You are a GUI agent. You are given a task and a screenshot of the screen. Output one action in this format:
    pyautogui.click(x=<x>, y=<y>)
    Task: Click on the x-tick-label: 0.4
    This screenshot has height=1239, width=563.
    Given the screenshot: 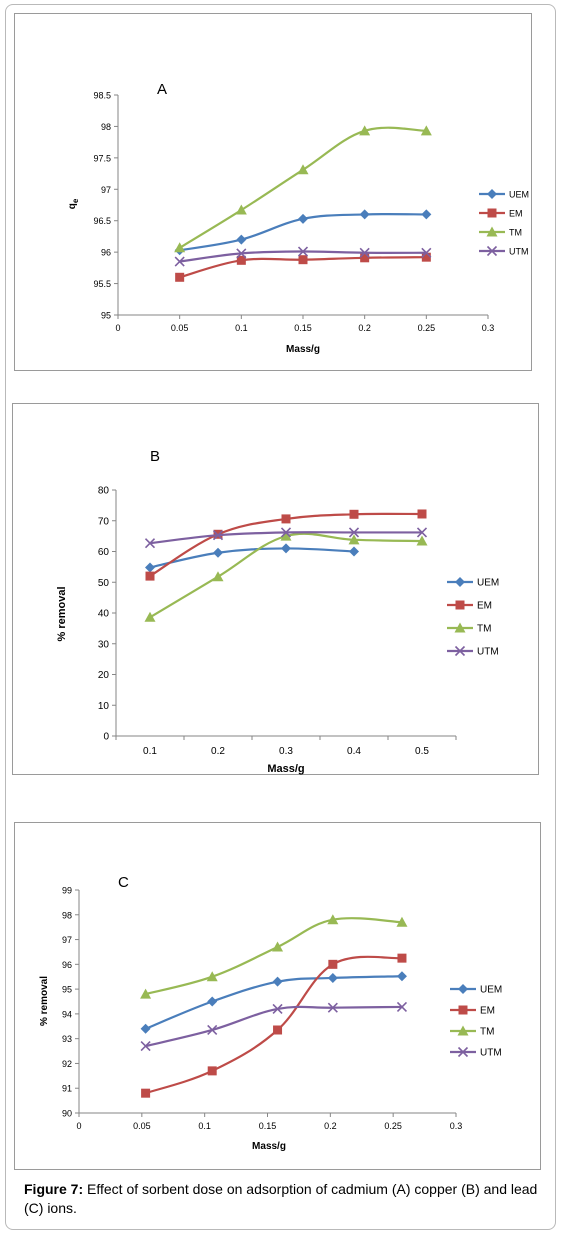 What is the action you would take?
    pyautogui.click(x=354, y=751)
    